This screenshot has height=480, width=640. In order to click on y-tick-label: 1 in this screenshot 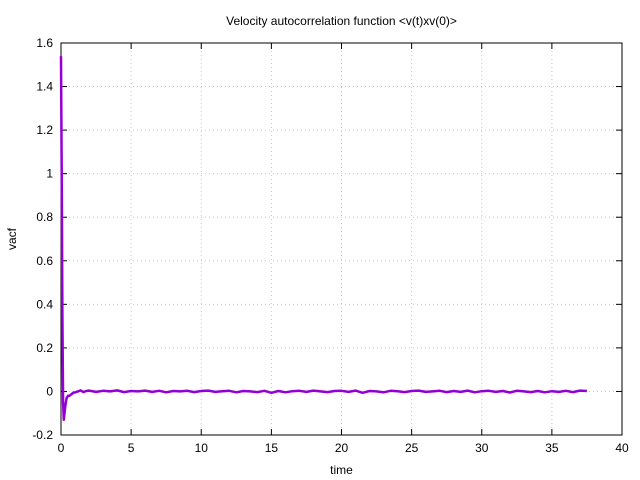, I will do `click(49, 174)`.